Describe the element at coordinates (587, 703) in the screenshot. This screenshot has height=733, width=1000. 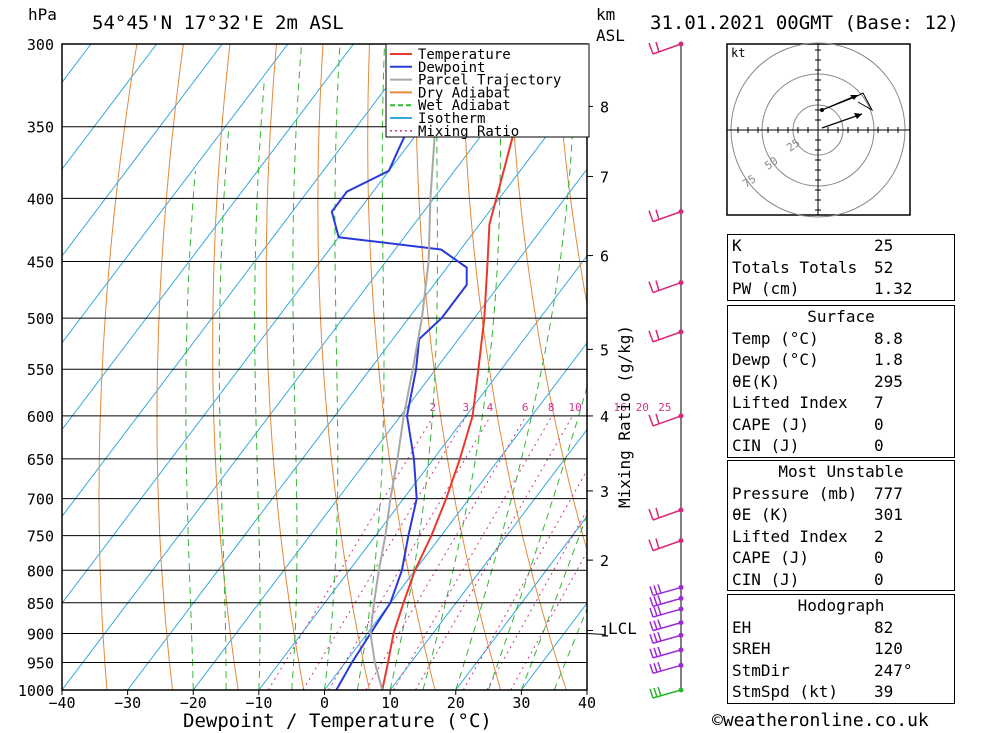
I see `x-tick-label: 40` at that location.